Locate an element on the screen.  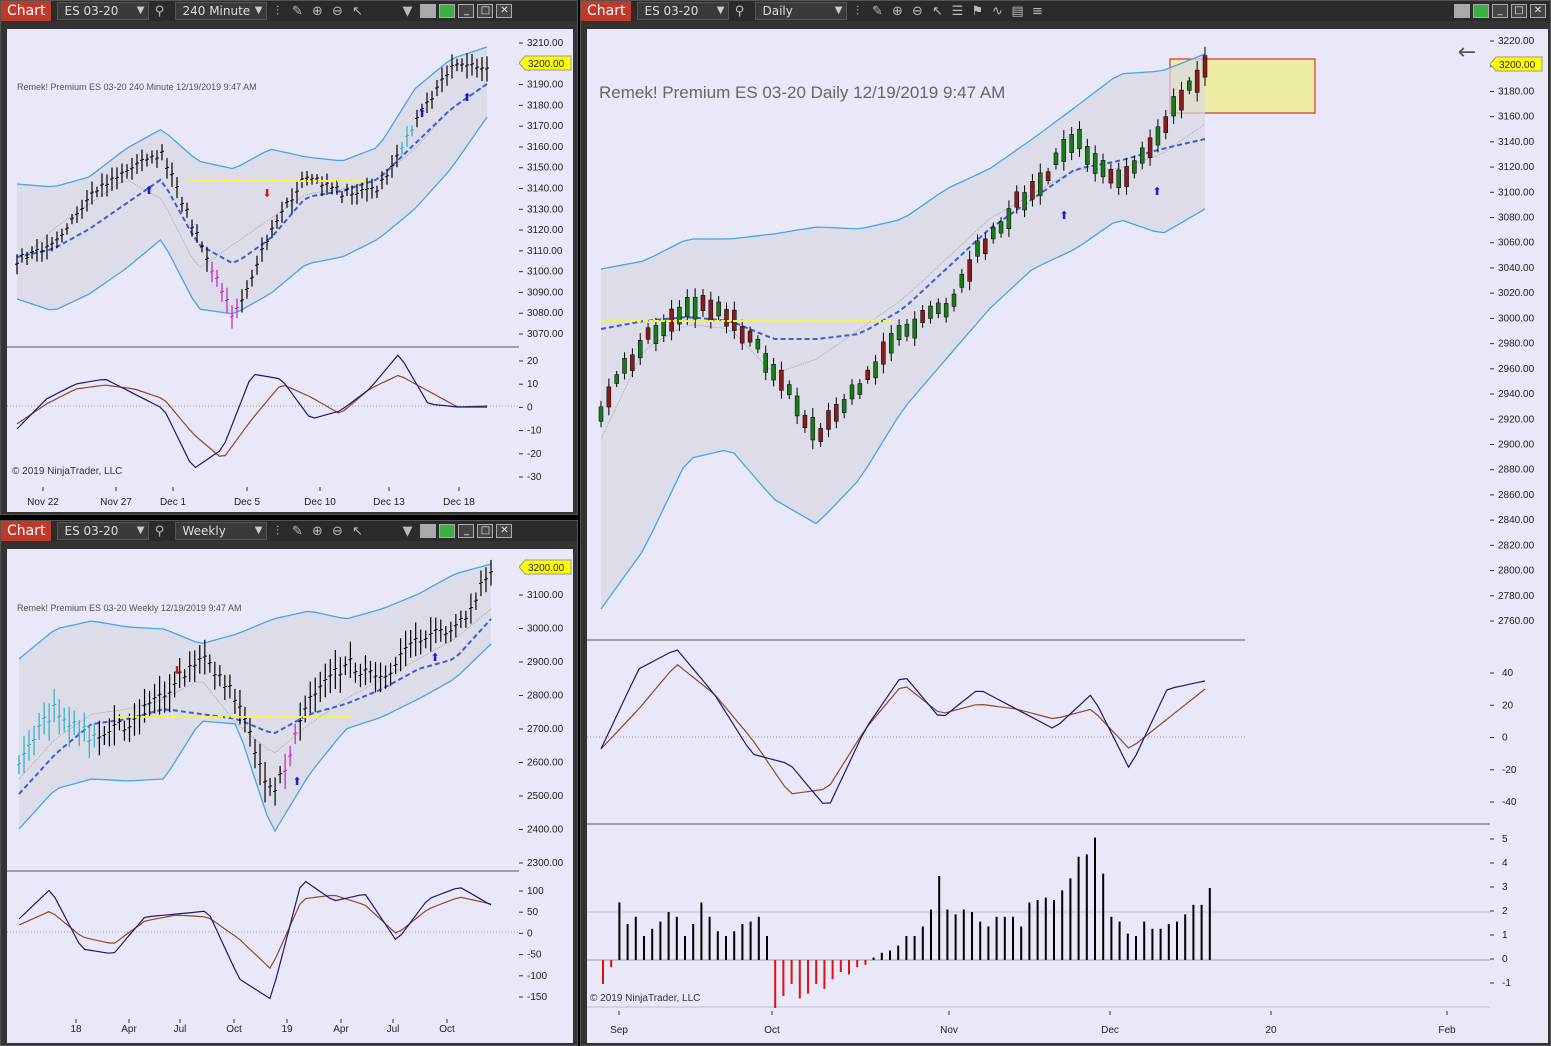
copyright: © 2019 NinjaTrader, LLC is located at coordinates (67, 471).